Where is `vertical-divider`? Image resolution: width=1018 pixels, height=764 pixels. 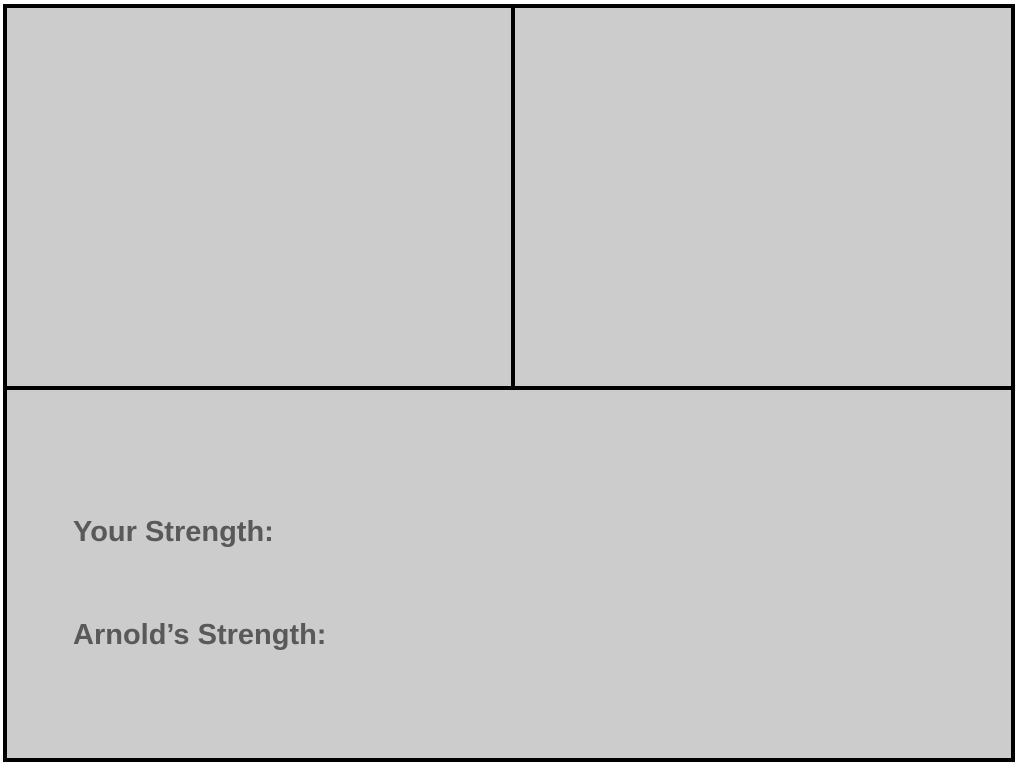 vertical-divider is located at coordinates (513, 197).